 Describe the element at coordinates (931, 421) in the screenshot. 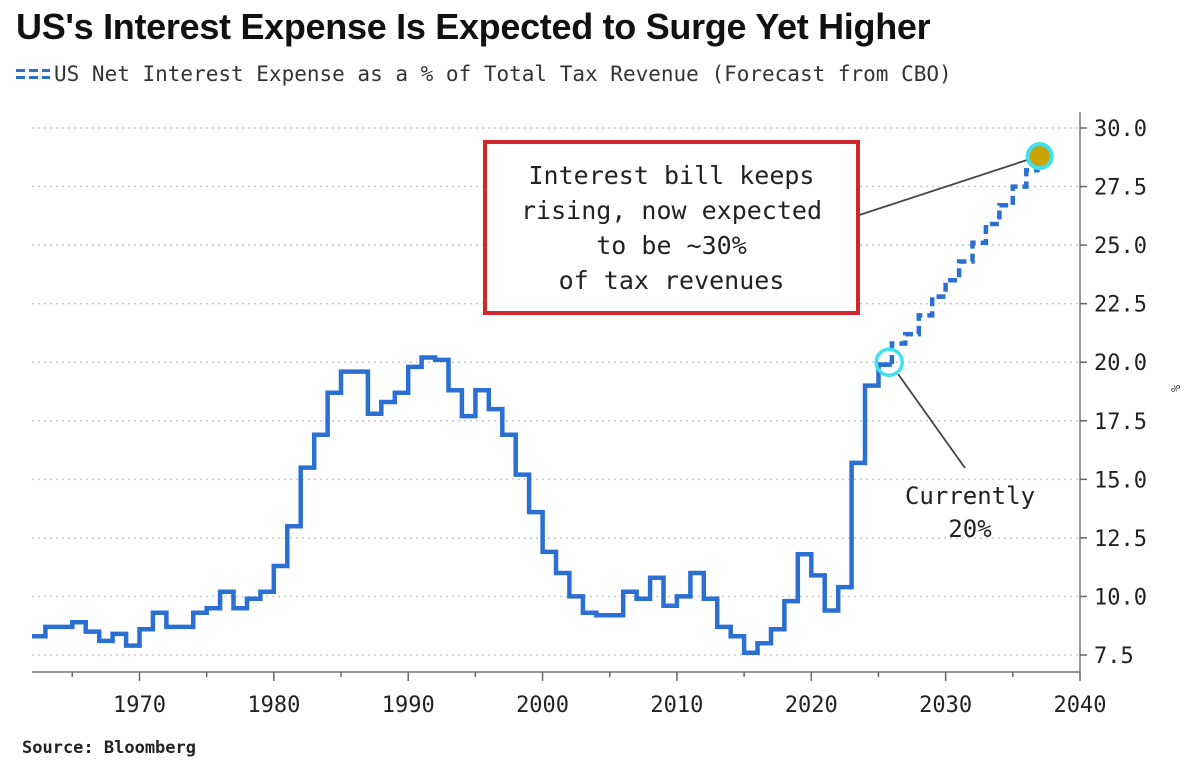

I see `leader-line-current` at that location.